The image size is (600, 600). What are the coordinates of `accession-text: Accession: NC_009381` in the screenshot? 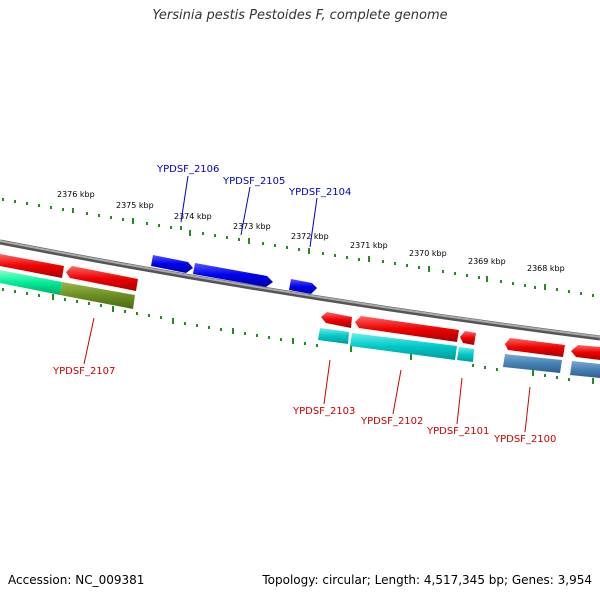 It's located at (76, 580).